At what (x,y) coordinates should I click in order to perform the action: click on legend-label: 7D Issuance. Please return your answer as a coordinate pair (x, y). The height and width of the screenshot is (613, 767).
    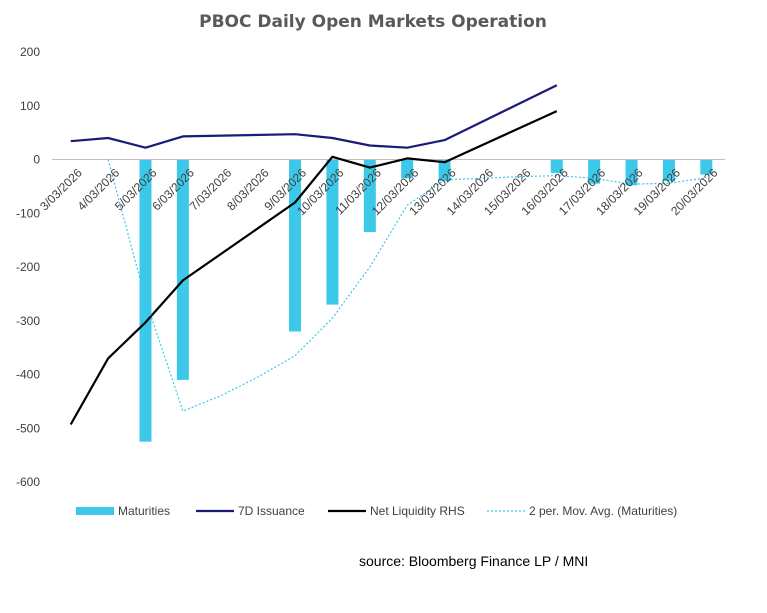
    Looking at the image, I should click on (271, 511).